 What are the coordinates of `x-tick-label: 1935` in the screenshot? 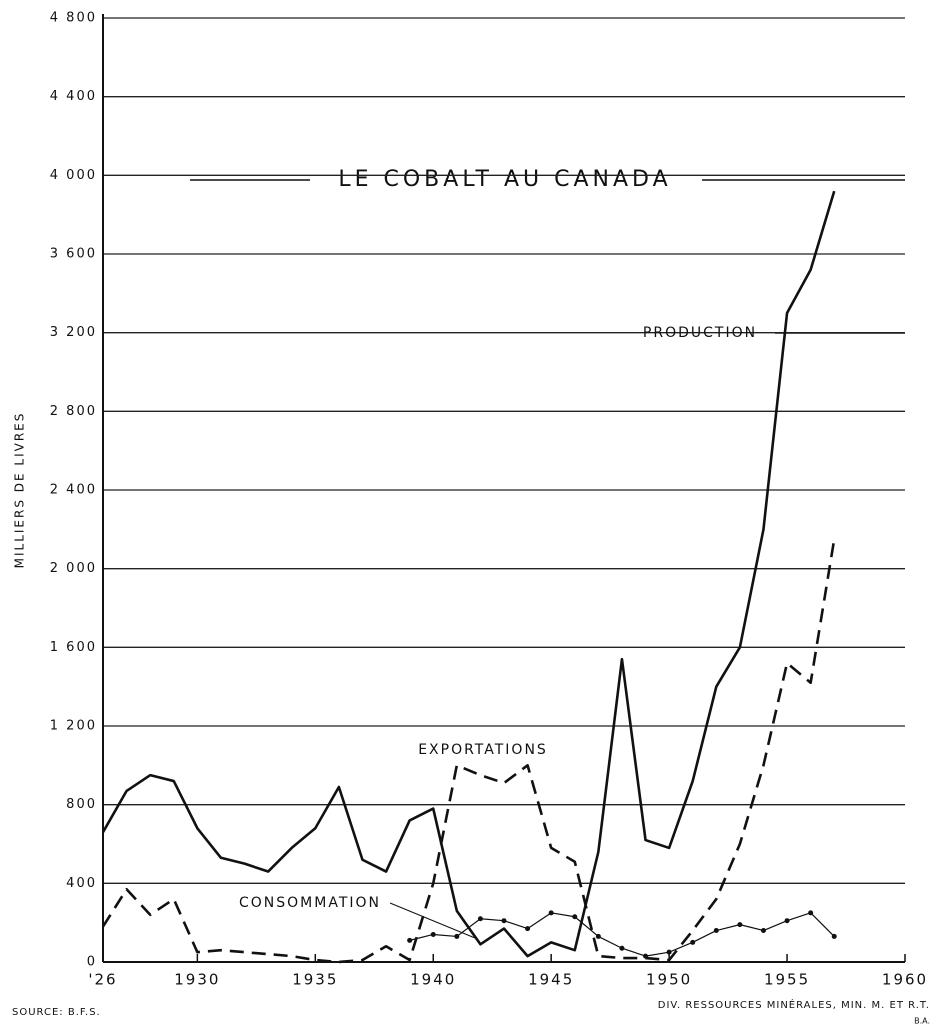 It's located at (315, 980).